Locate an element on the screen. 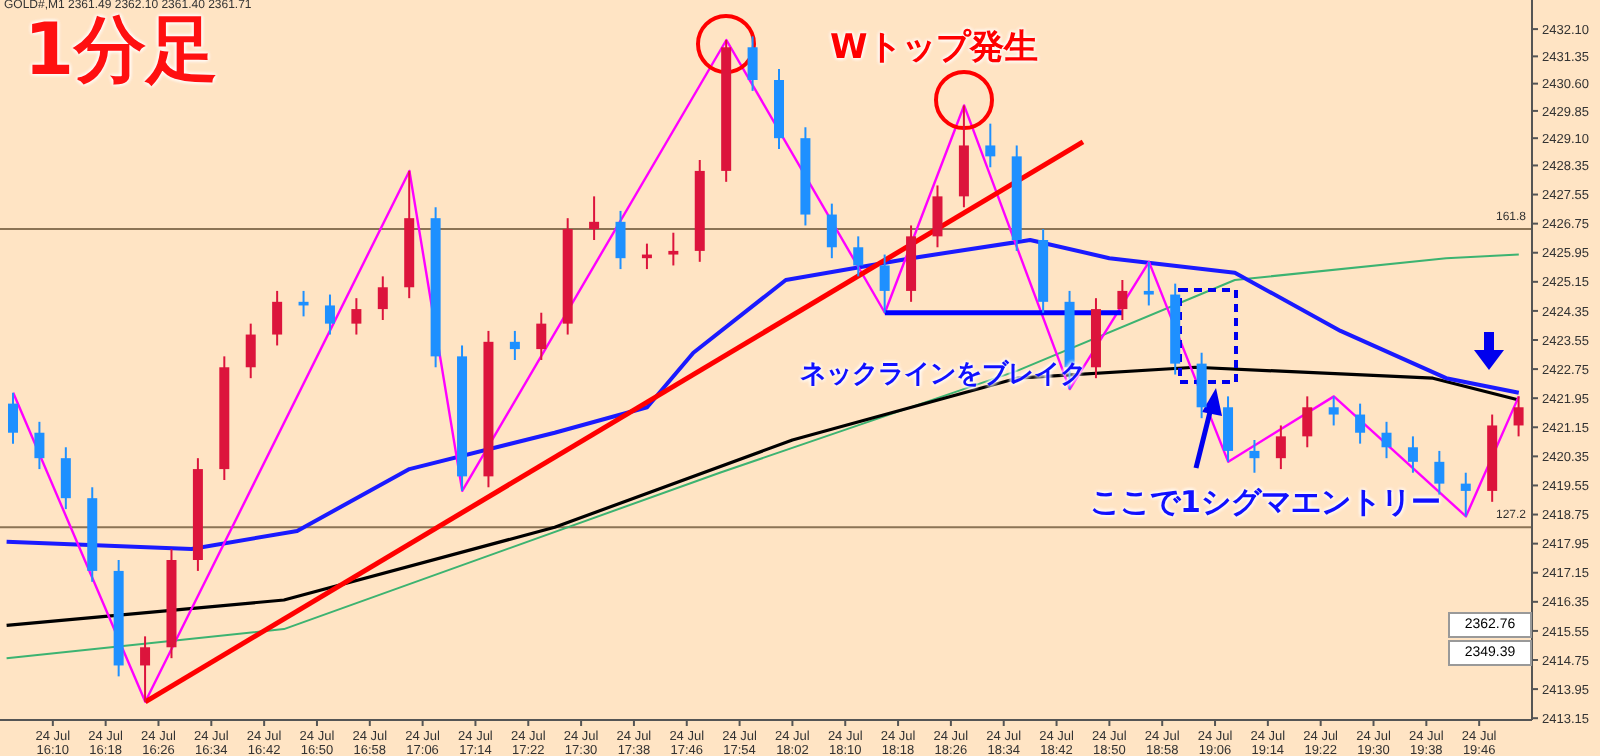 Image resolution: width=1600 pixels, height=756 pixels. chart-title: 1分足 is located at coordinates (121, 51).